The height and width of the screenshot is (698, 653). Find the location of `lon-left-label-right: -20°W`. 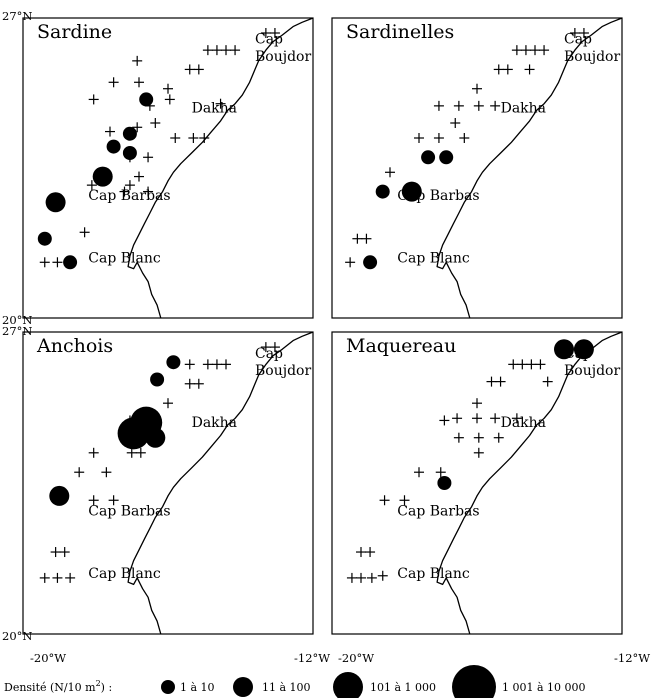

lon-left-label-right: -20°W is located at coordinates (356, 658).